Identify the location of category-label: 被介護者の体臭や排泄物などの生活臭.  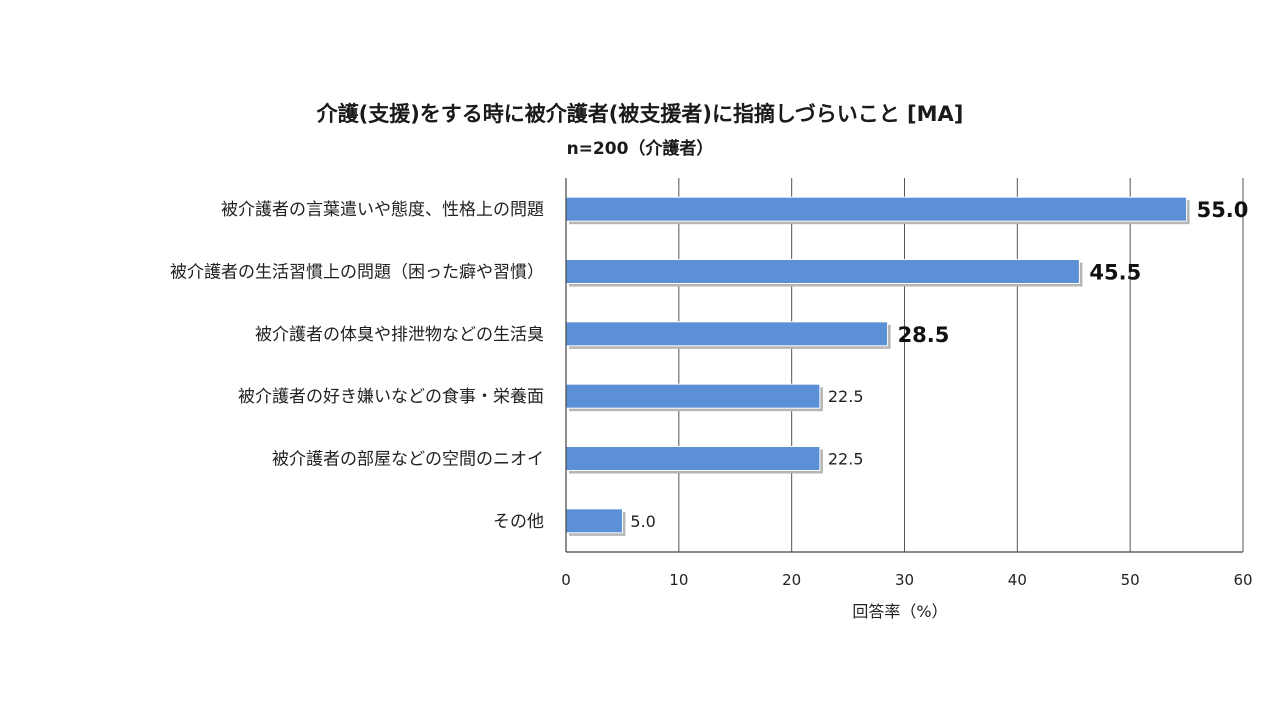
(399, 335).